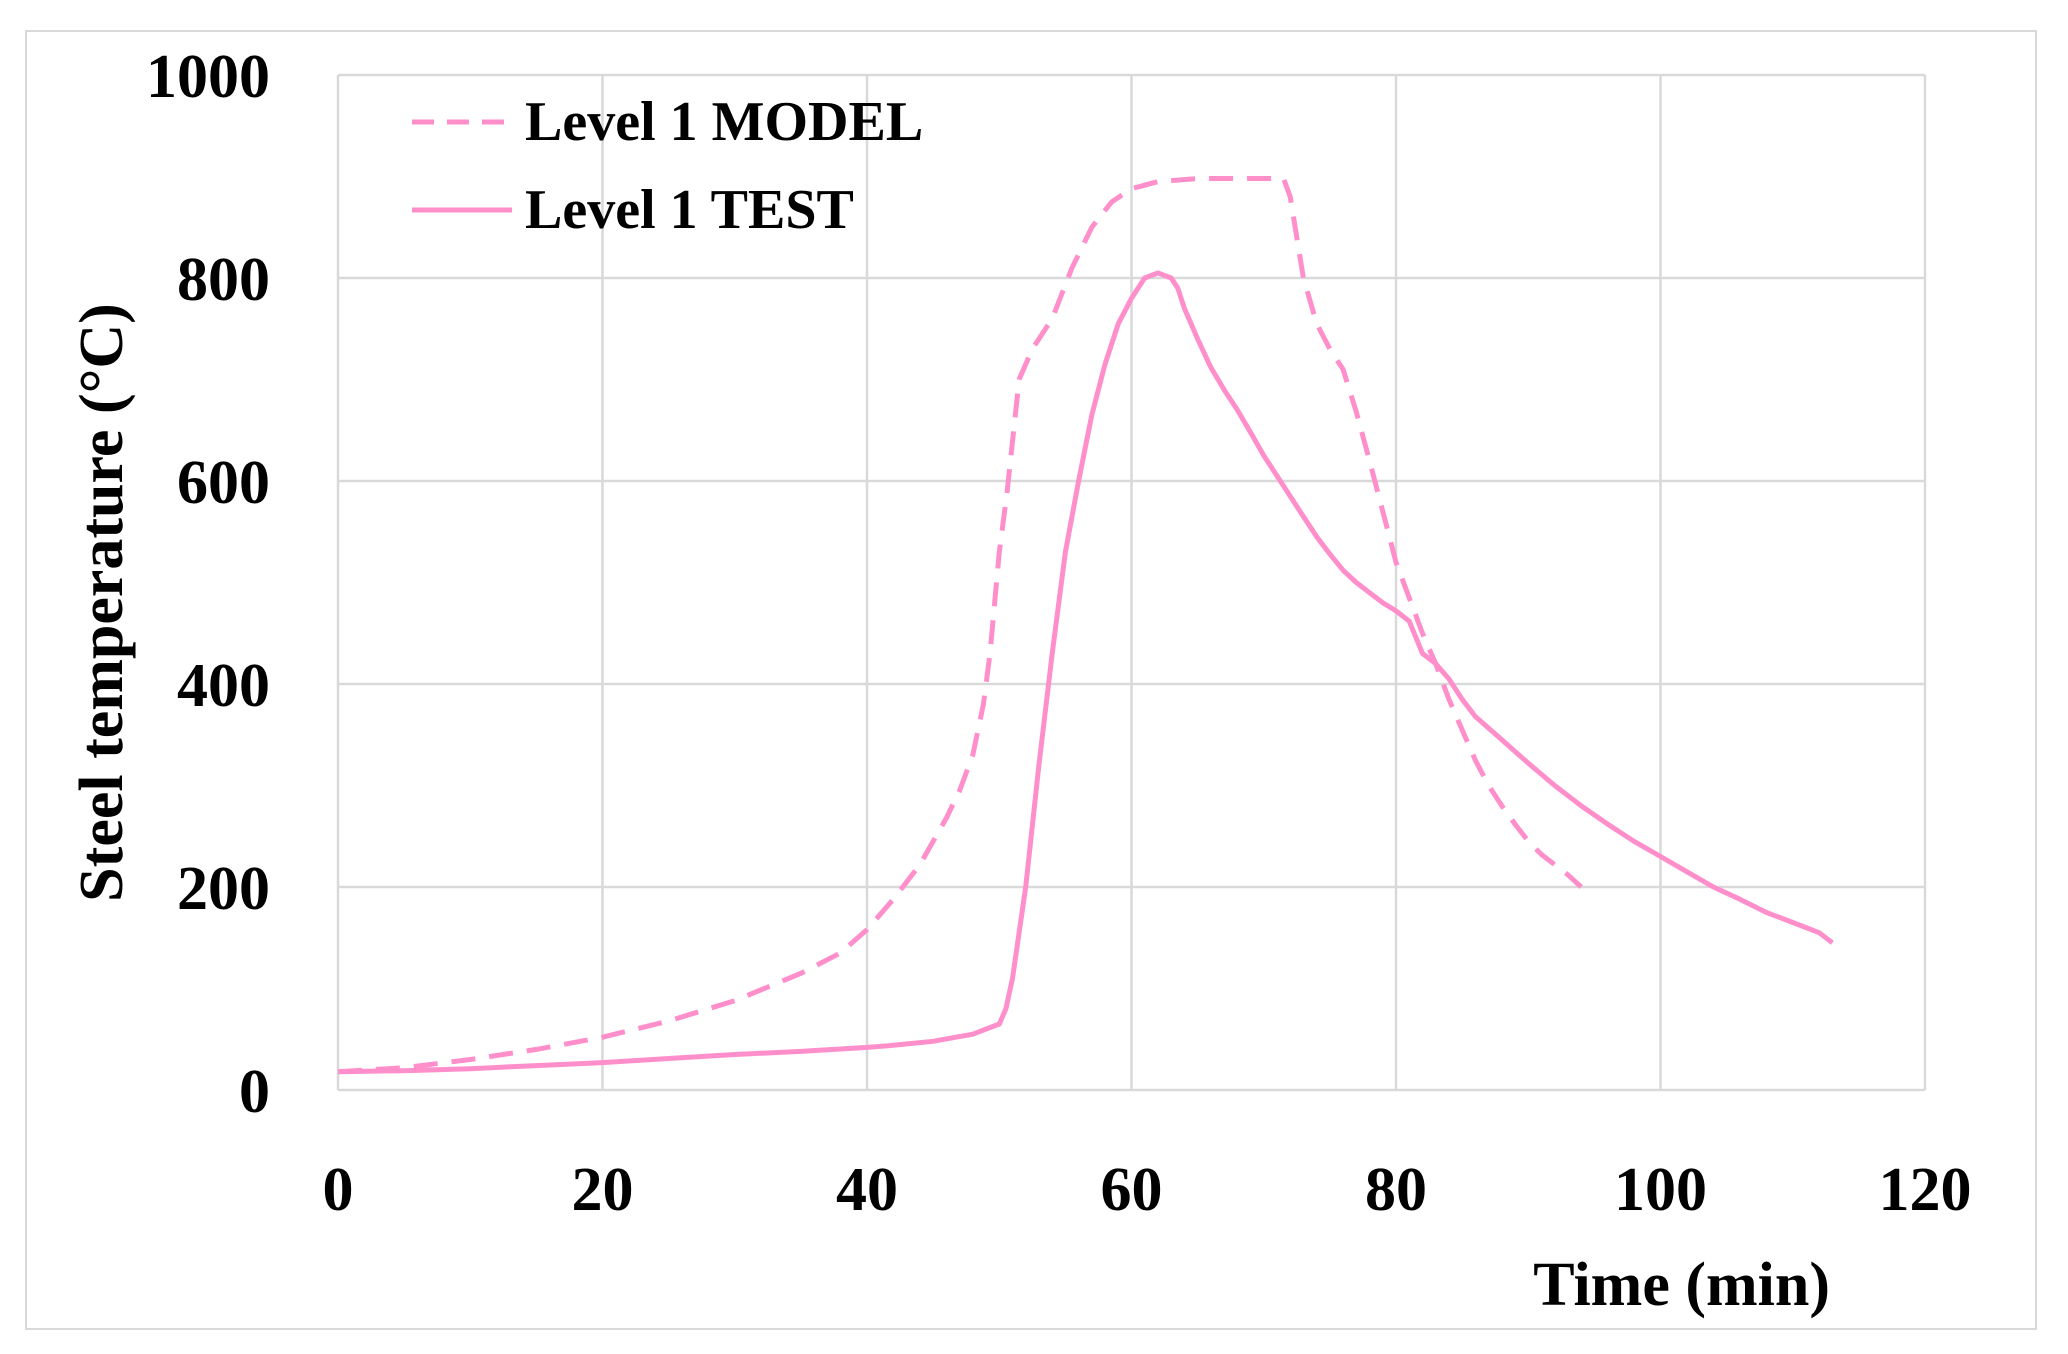  What do you see at coordinates (667, 166) in the screenshot?
I see `legend: Level 1 MODEL Level 1 TEST` at bounding box center [667, 166].